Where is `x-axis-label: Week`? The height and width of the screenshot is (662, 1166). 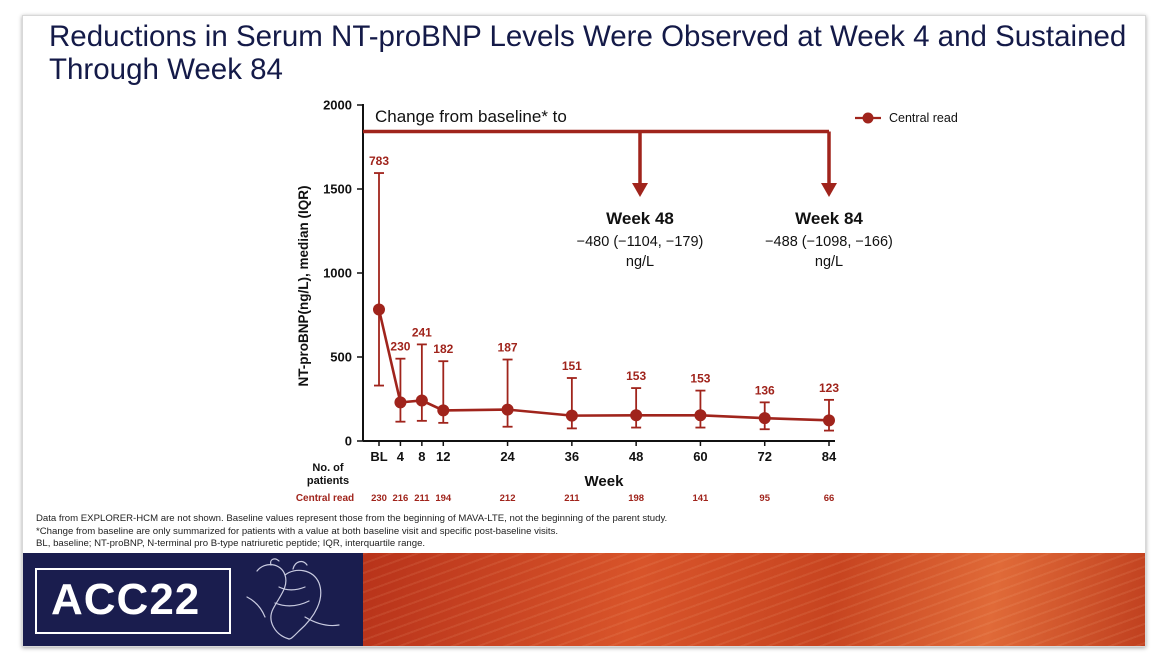
x-axis-label: Week is located at coordinates (605, 481).